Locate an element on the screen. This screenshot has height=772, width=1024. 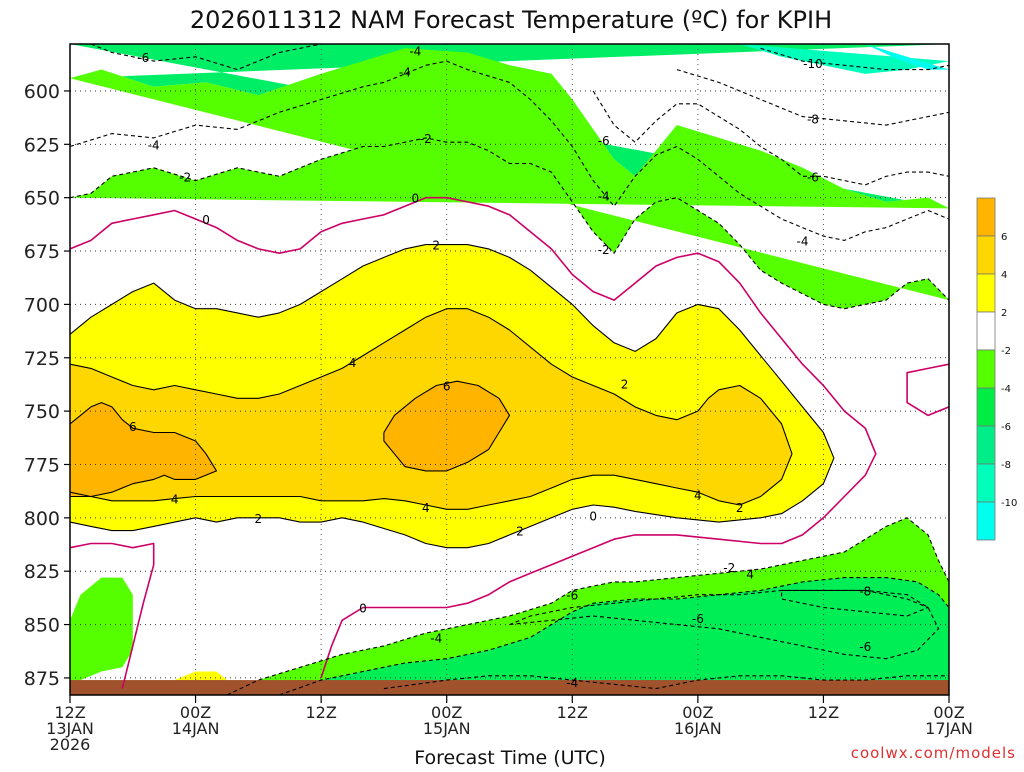
y-tick-label: 650 is located at coordinates (42, 199).